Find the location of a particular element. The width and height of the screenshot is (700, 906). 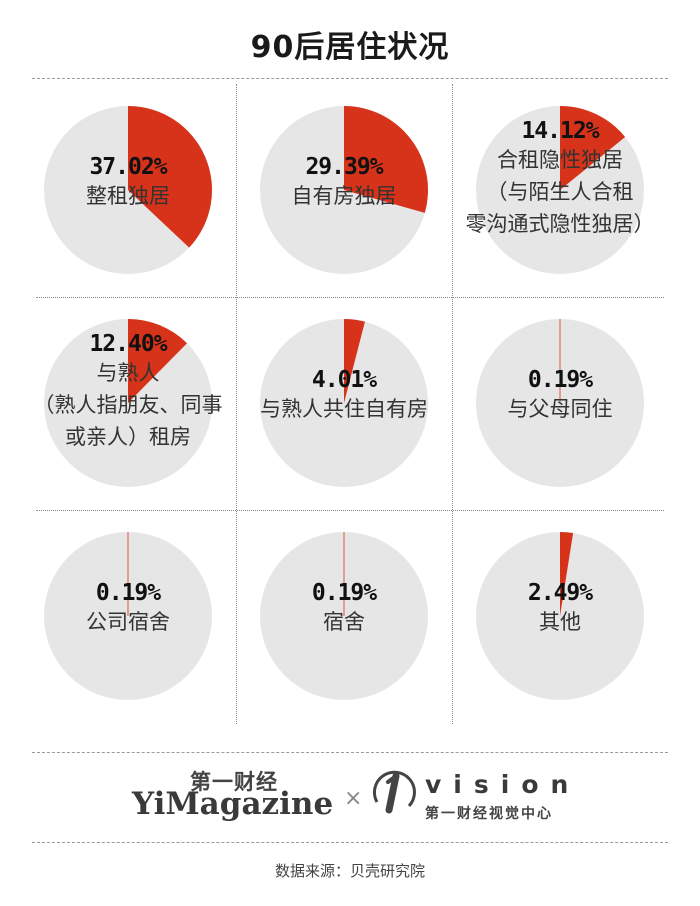

pie-category-label: 与父母同住 is located at coordinates (560, 409).